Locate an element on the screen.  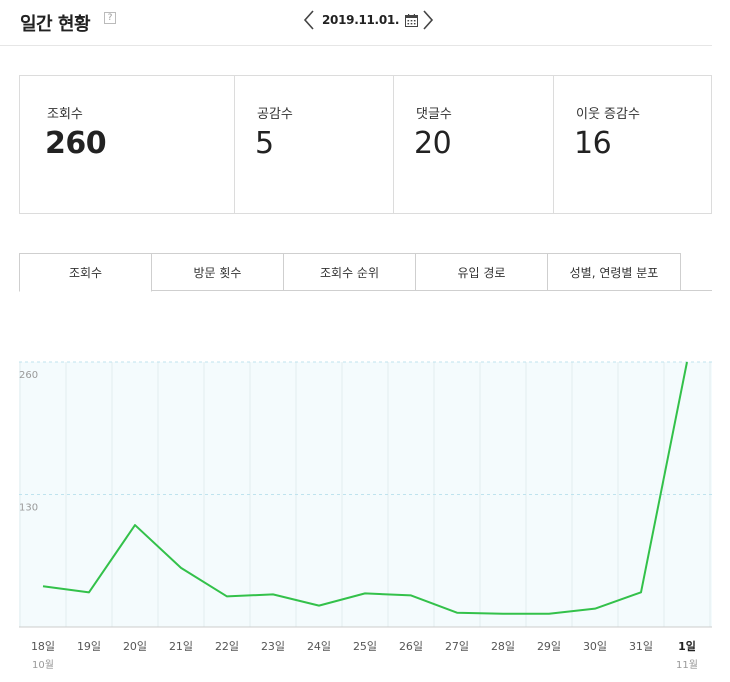
y-tick-label: 260 is located at coordinates (28, 375).